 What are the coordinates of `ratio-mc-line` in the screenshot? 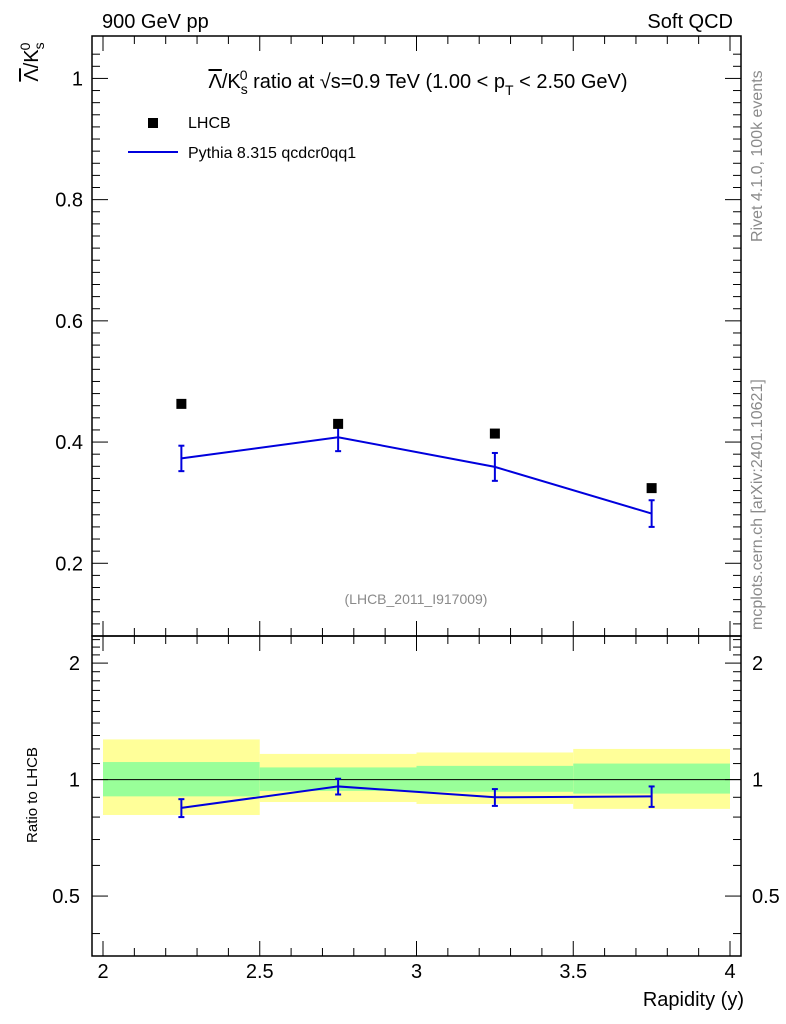 It's located at (416, 797).